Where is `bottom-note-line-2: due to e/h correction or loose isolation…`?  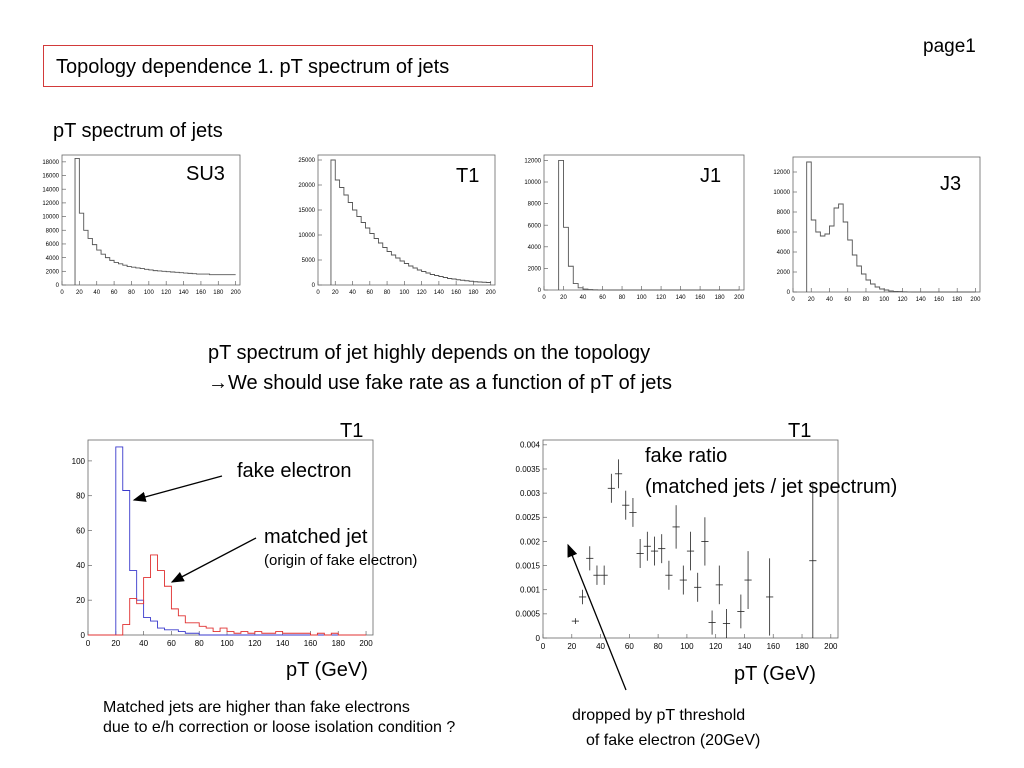 bottom-note-line-2: due to e/h correction or loose isolation… is located at coordinates (279, 727).